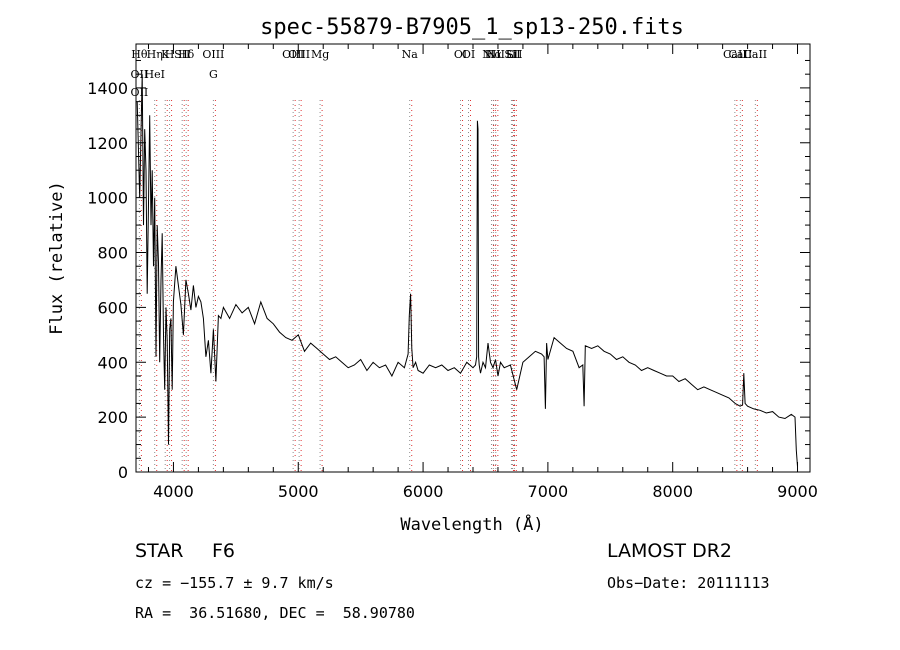 The height and width of the screenshot is (650, 900). What do you see at coordinates (669, 551) in the screenshot?
I see `survey-name: LAMOST DR2` at bounding box center [669, 551].